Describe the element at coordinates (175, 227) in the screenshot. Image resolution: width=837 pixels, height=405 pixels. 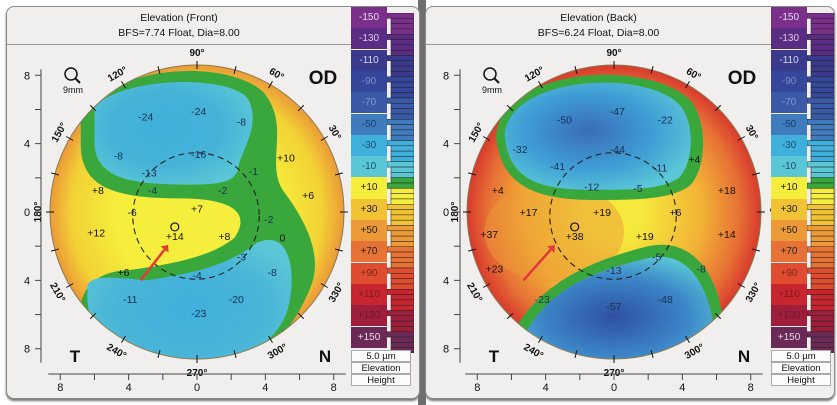
I see `pupil-center-icon` at that location.